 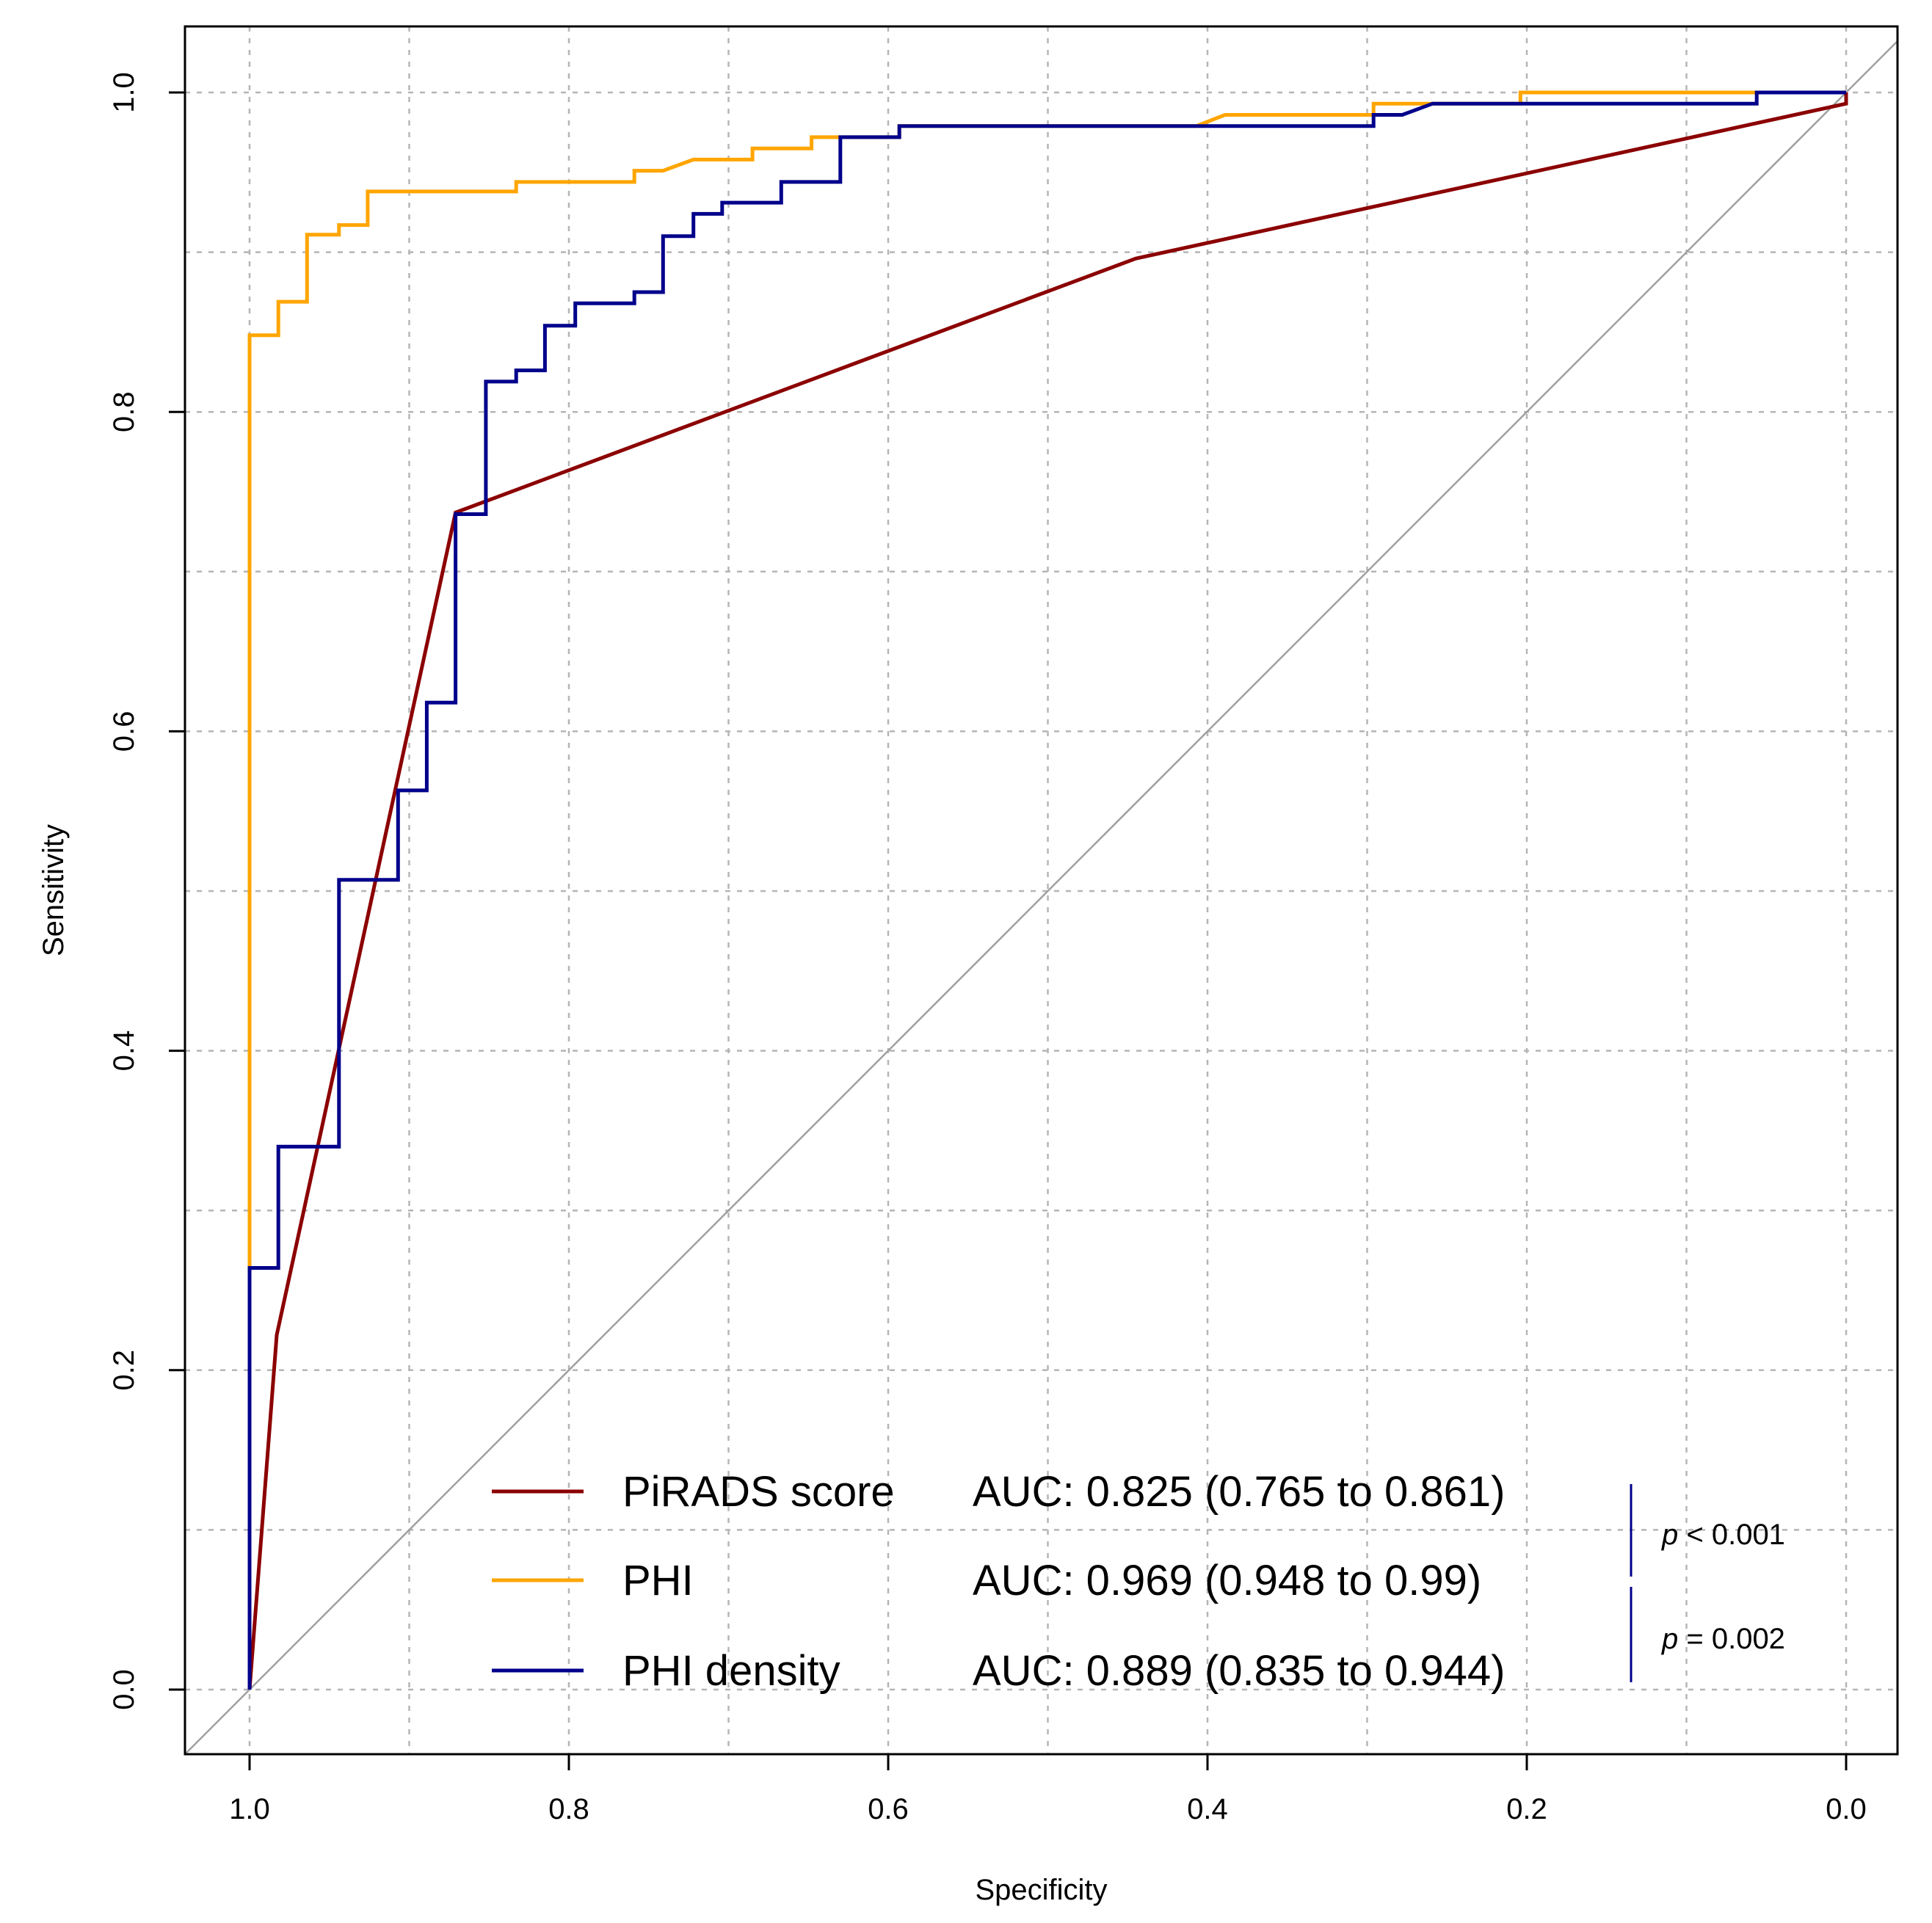 I want to click on legend-label: PHI, so click(x=658, y=1580).